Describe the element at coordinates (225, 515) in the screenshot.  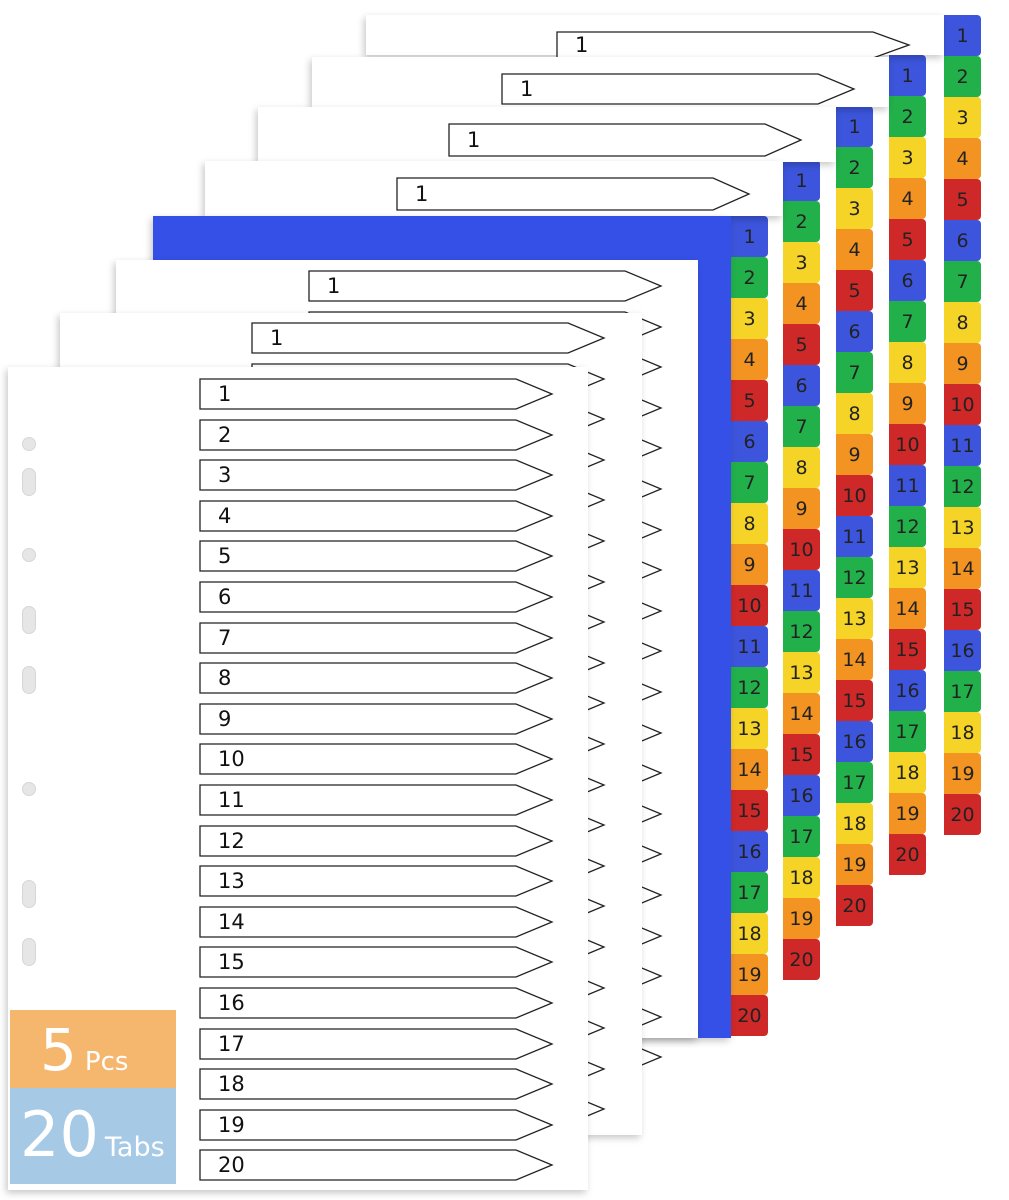
I see `label-number: 4` at that location.